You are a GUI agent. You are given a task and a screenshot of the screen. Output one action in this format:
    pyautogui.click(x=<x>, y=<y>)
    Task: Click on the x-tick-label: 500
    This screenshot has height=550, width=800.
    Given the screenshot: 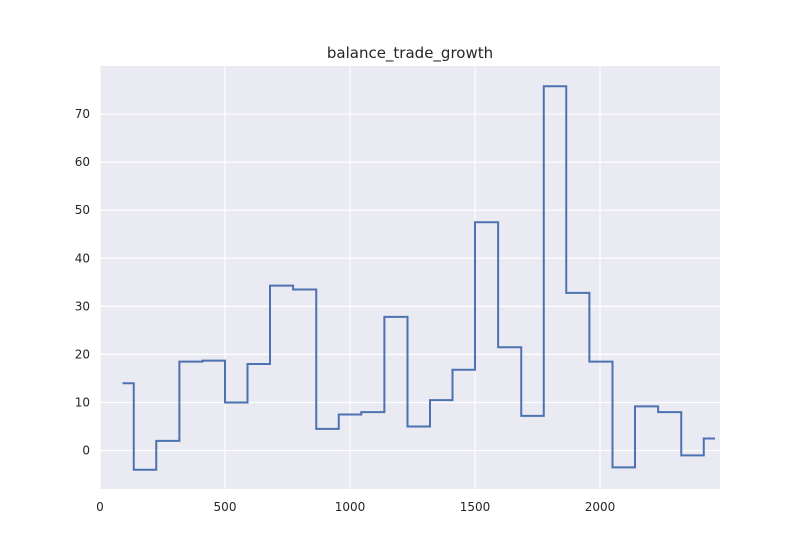 What is the action you would take?
    pyautogui.click(x=225, y=507)
    